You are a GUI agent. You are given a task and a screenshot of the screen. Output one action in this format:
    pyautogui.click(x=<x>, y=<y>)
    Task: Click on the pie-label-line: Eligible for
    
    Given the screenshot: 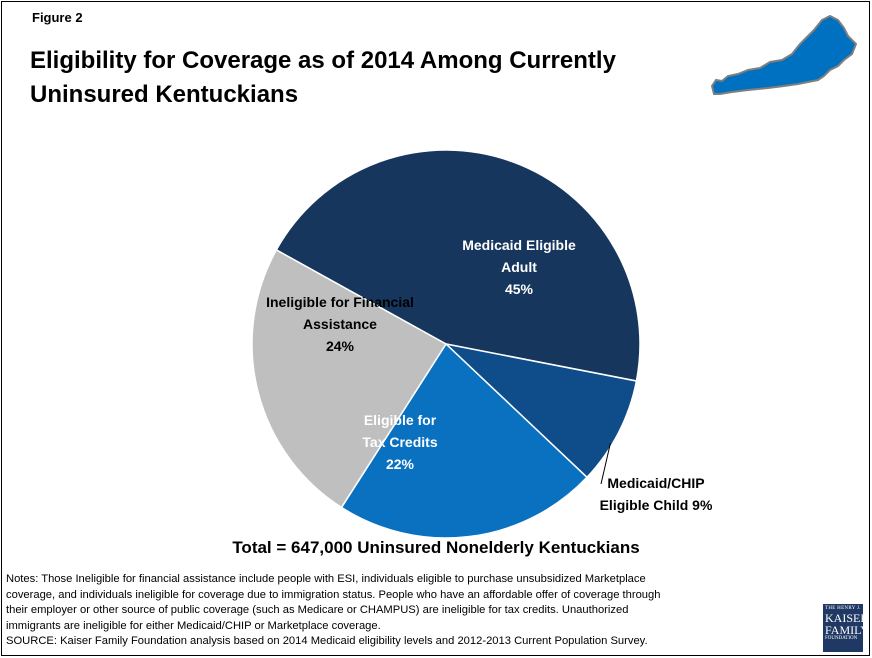 What is the action you would take?
    pyautogui.click(x=400, y=420)
    